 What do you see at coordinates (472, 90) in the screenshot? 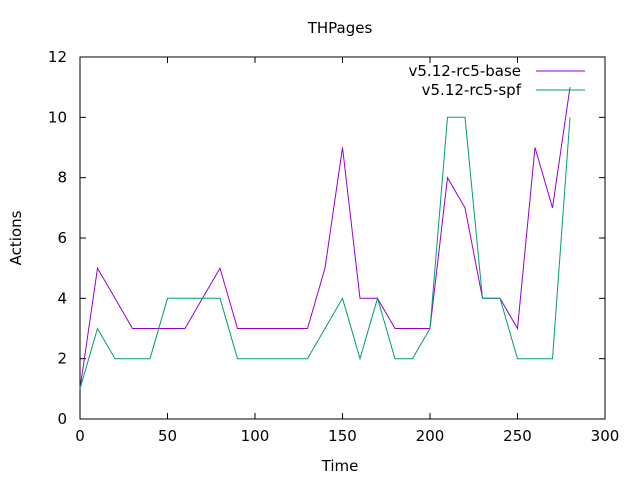
I see `legend-label-2: v5.12-rc5-spf` at bounding box center [472, 90].